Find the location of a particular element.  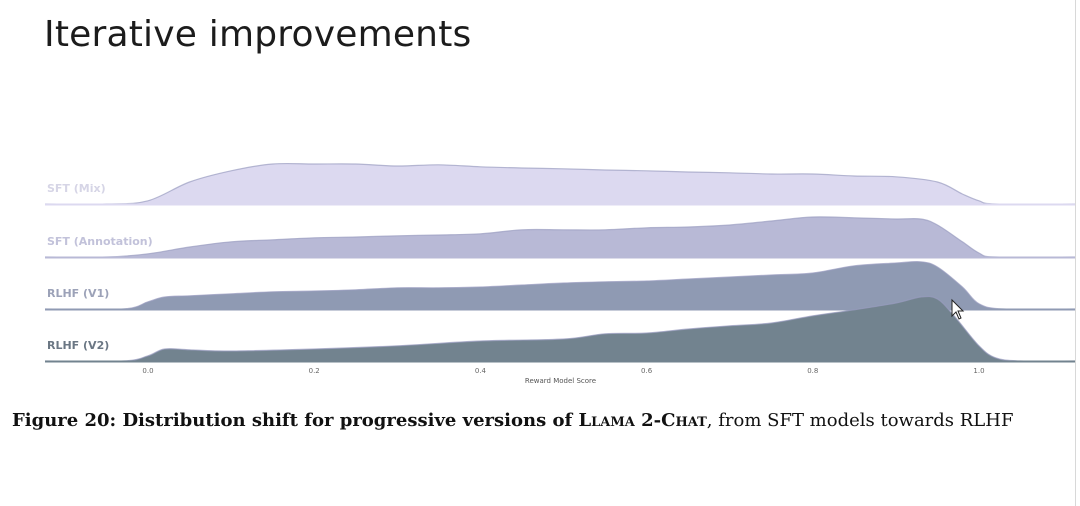

caption-rest: , from SFT models towards RLHF is located at coordinates (860, 420).